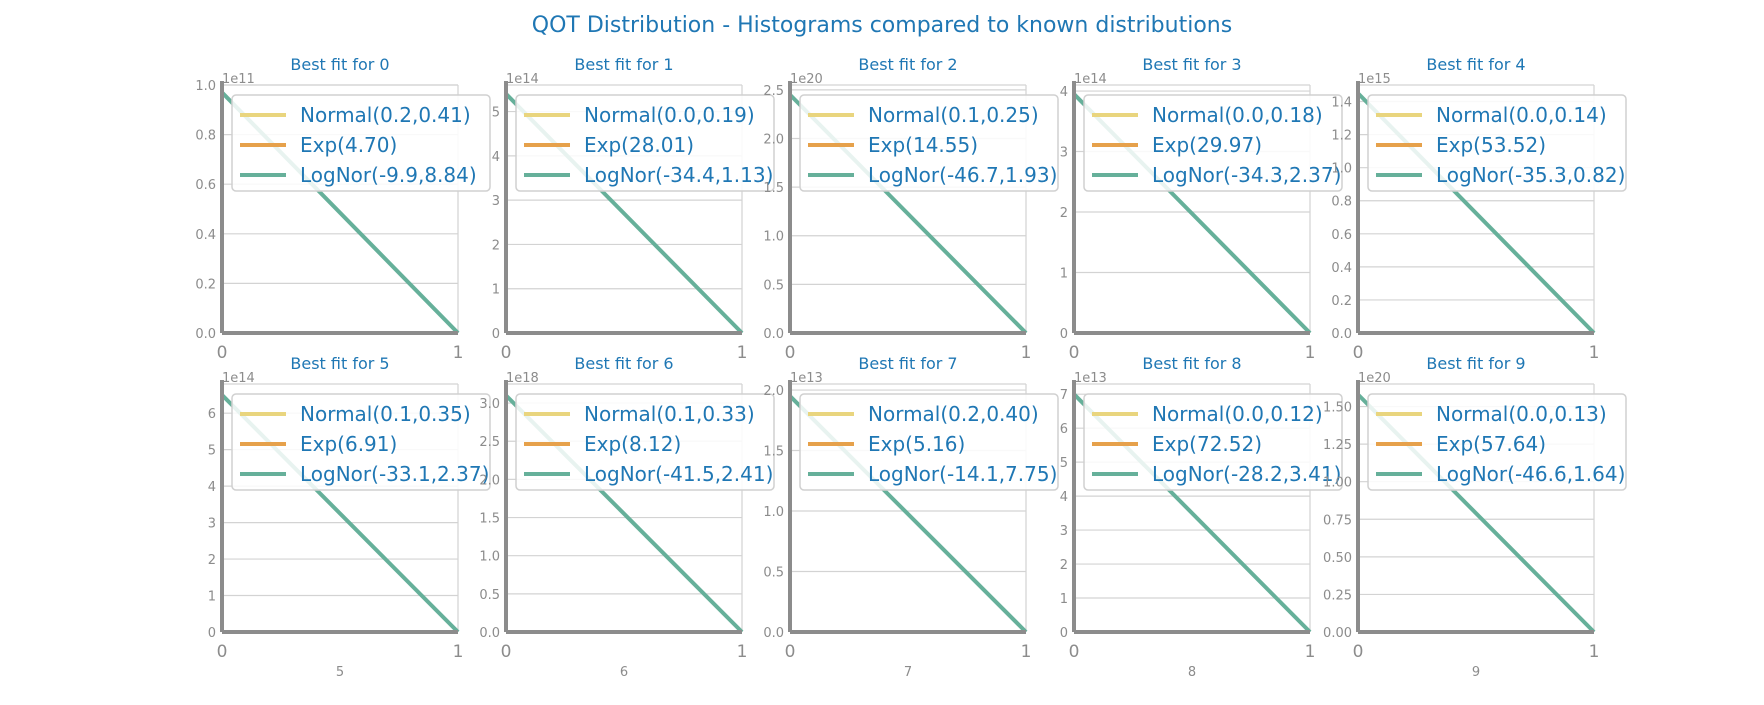 Image resolution: width=1764 pixels, height=705 pixels. I want to click on y-tick-label: 1, so click(1064, 599).